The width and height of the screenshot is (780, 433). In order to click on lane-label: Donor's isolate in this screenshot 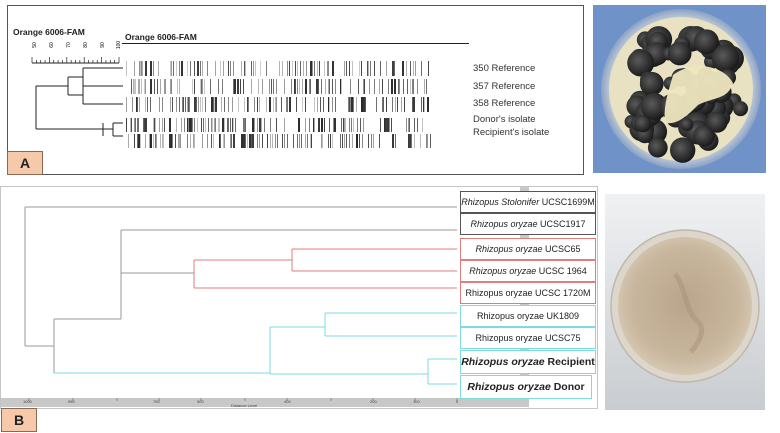, I will do `click(504, 119)`.